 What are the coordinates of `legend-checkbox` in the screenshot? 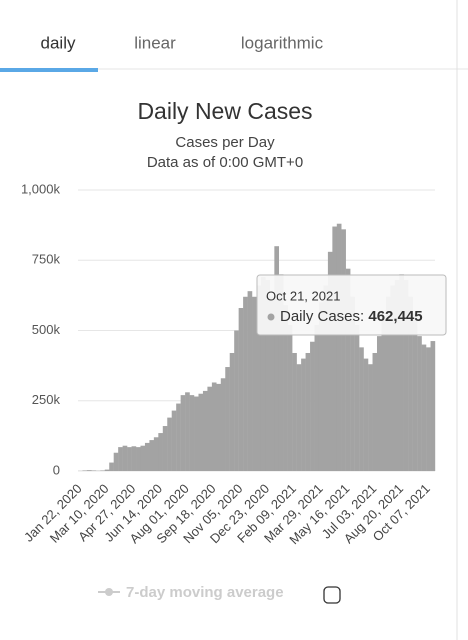 It's located at (332, 595).